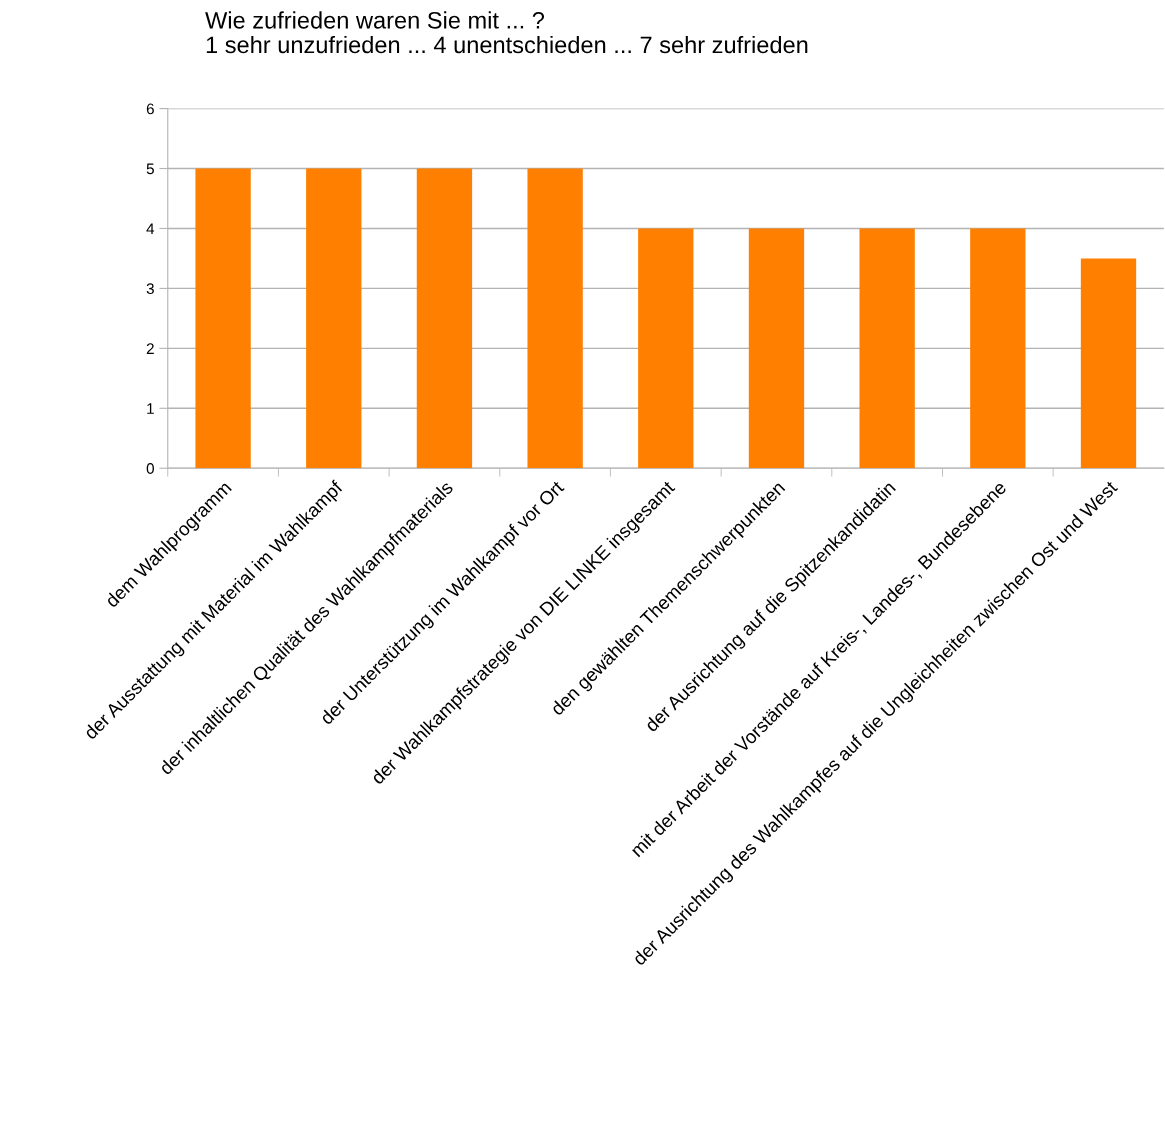 Image resolution: width=1165 pixels, height=1131 pixels. I want to click on y-tick-label: 2, so click(150, 348).